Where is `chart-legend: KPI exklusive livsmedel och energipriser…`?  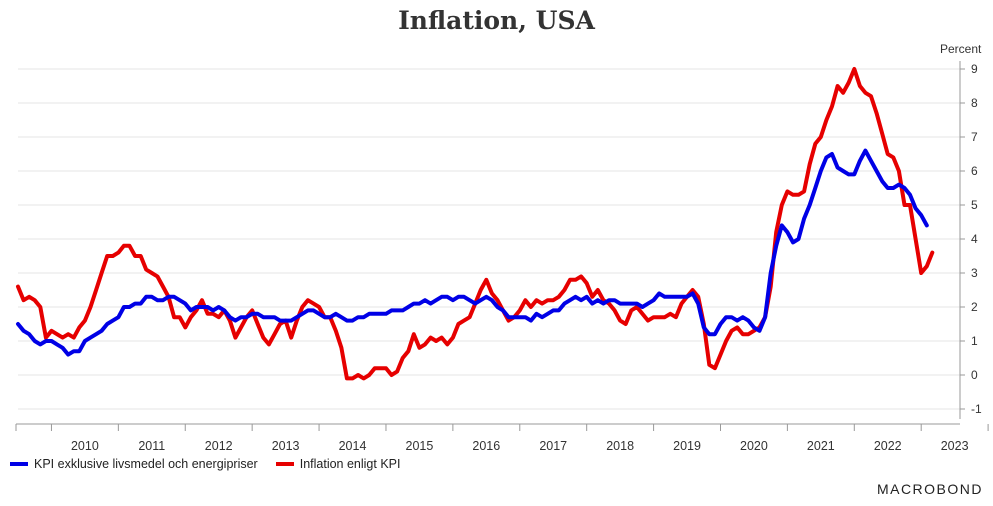
chart-legend: KPI exklusive livsmedel och energipriser… is located at coordinates (214, 464).